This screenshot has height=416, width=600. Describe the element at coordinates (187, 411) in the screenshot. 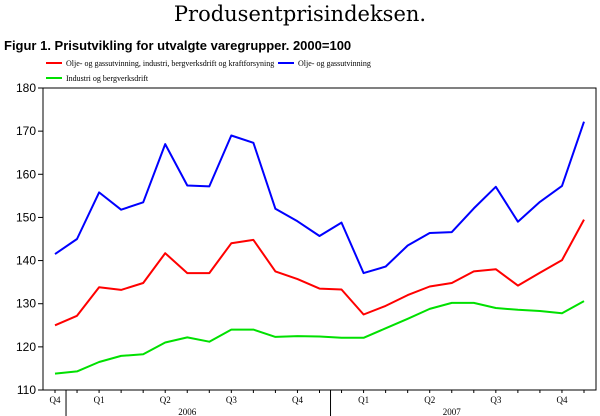

I see `year-label: 2006` at that location.